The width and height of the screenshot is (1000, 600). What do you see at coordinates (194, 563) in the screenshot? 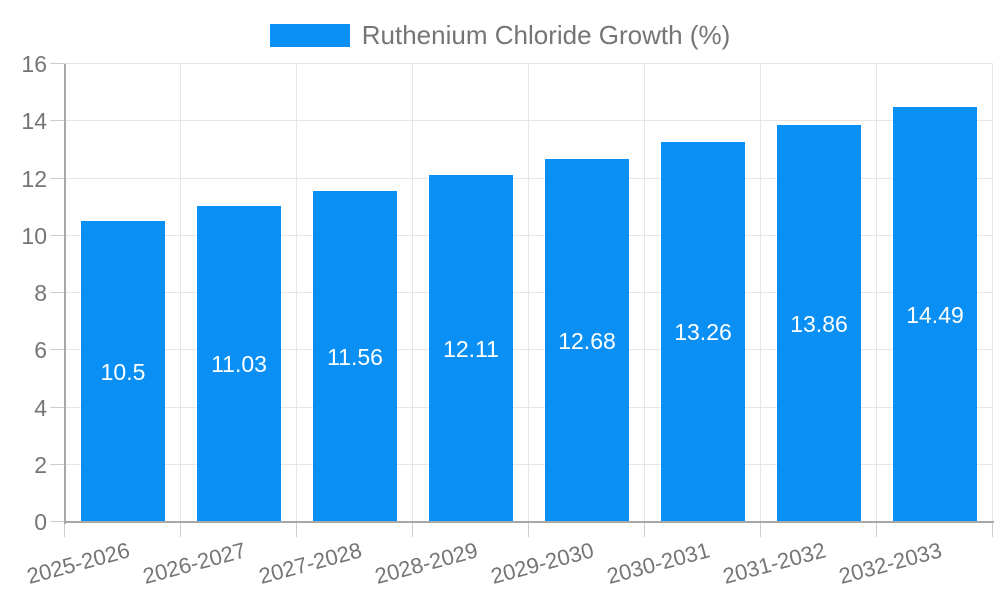
I see `x-axis-label: 2026-2027` at bounding box center [194, 563].